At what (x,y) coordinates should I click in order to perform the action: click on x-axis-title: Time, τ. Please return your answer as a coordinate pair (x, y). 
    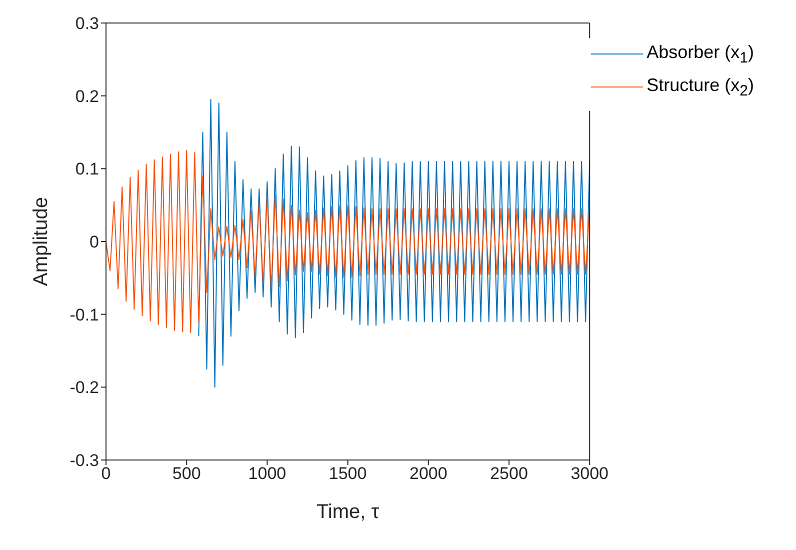
    Looking at the image, I should click on (348, 512).